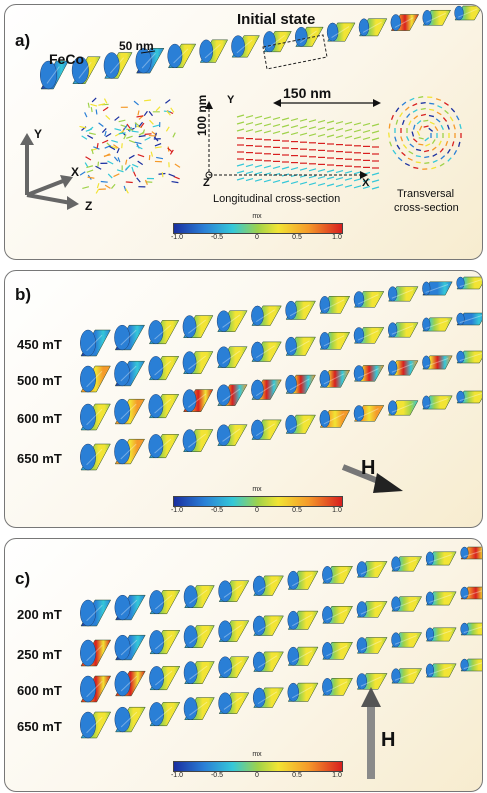 This screenshot has width=487, height=793. I want to click on field-label-650: 650 mT, so click(39, 458).